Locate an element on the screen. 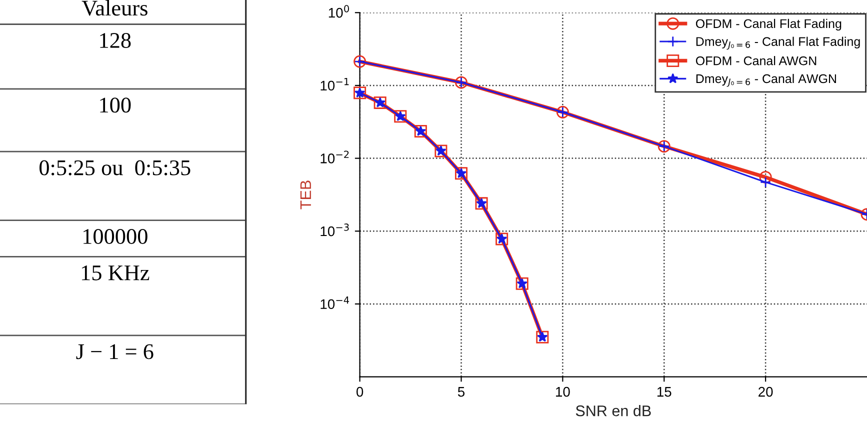  legend-label: OFDM - Canal AWGN is located at coordinates (756, 61).